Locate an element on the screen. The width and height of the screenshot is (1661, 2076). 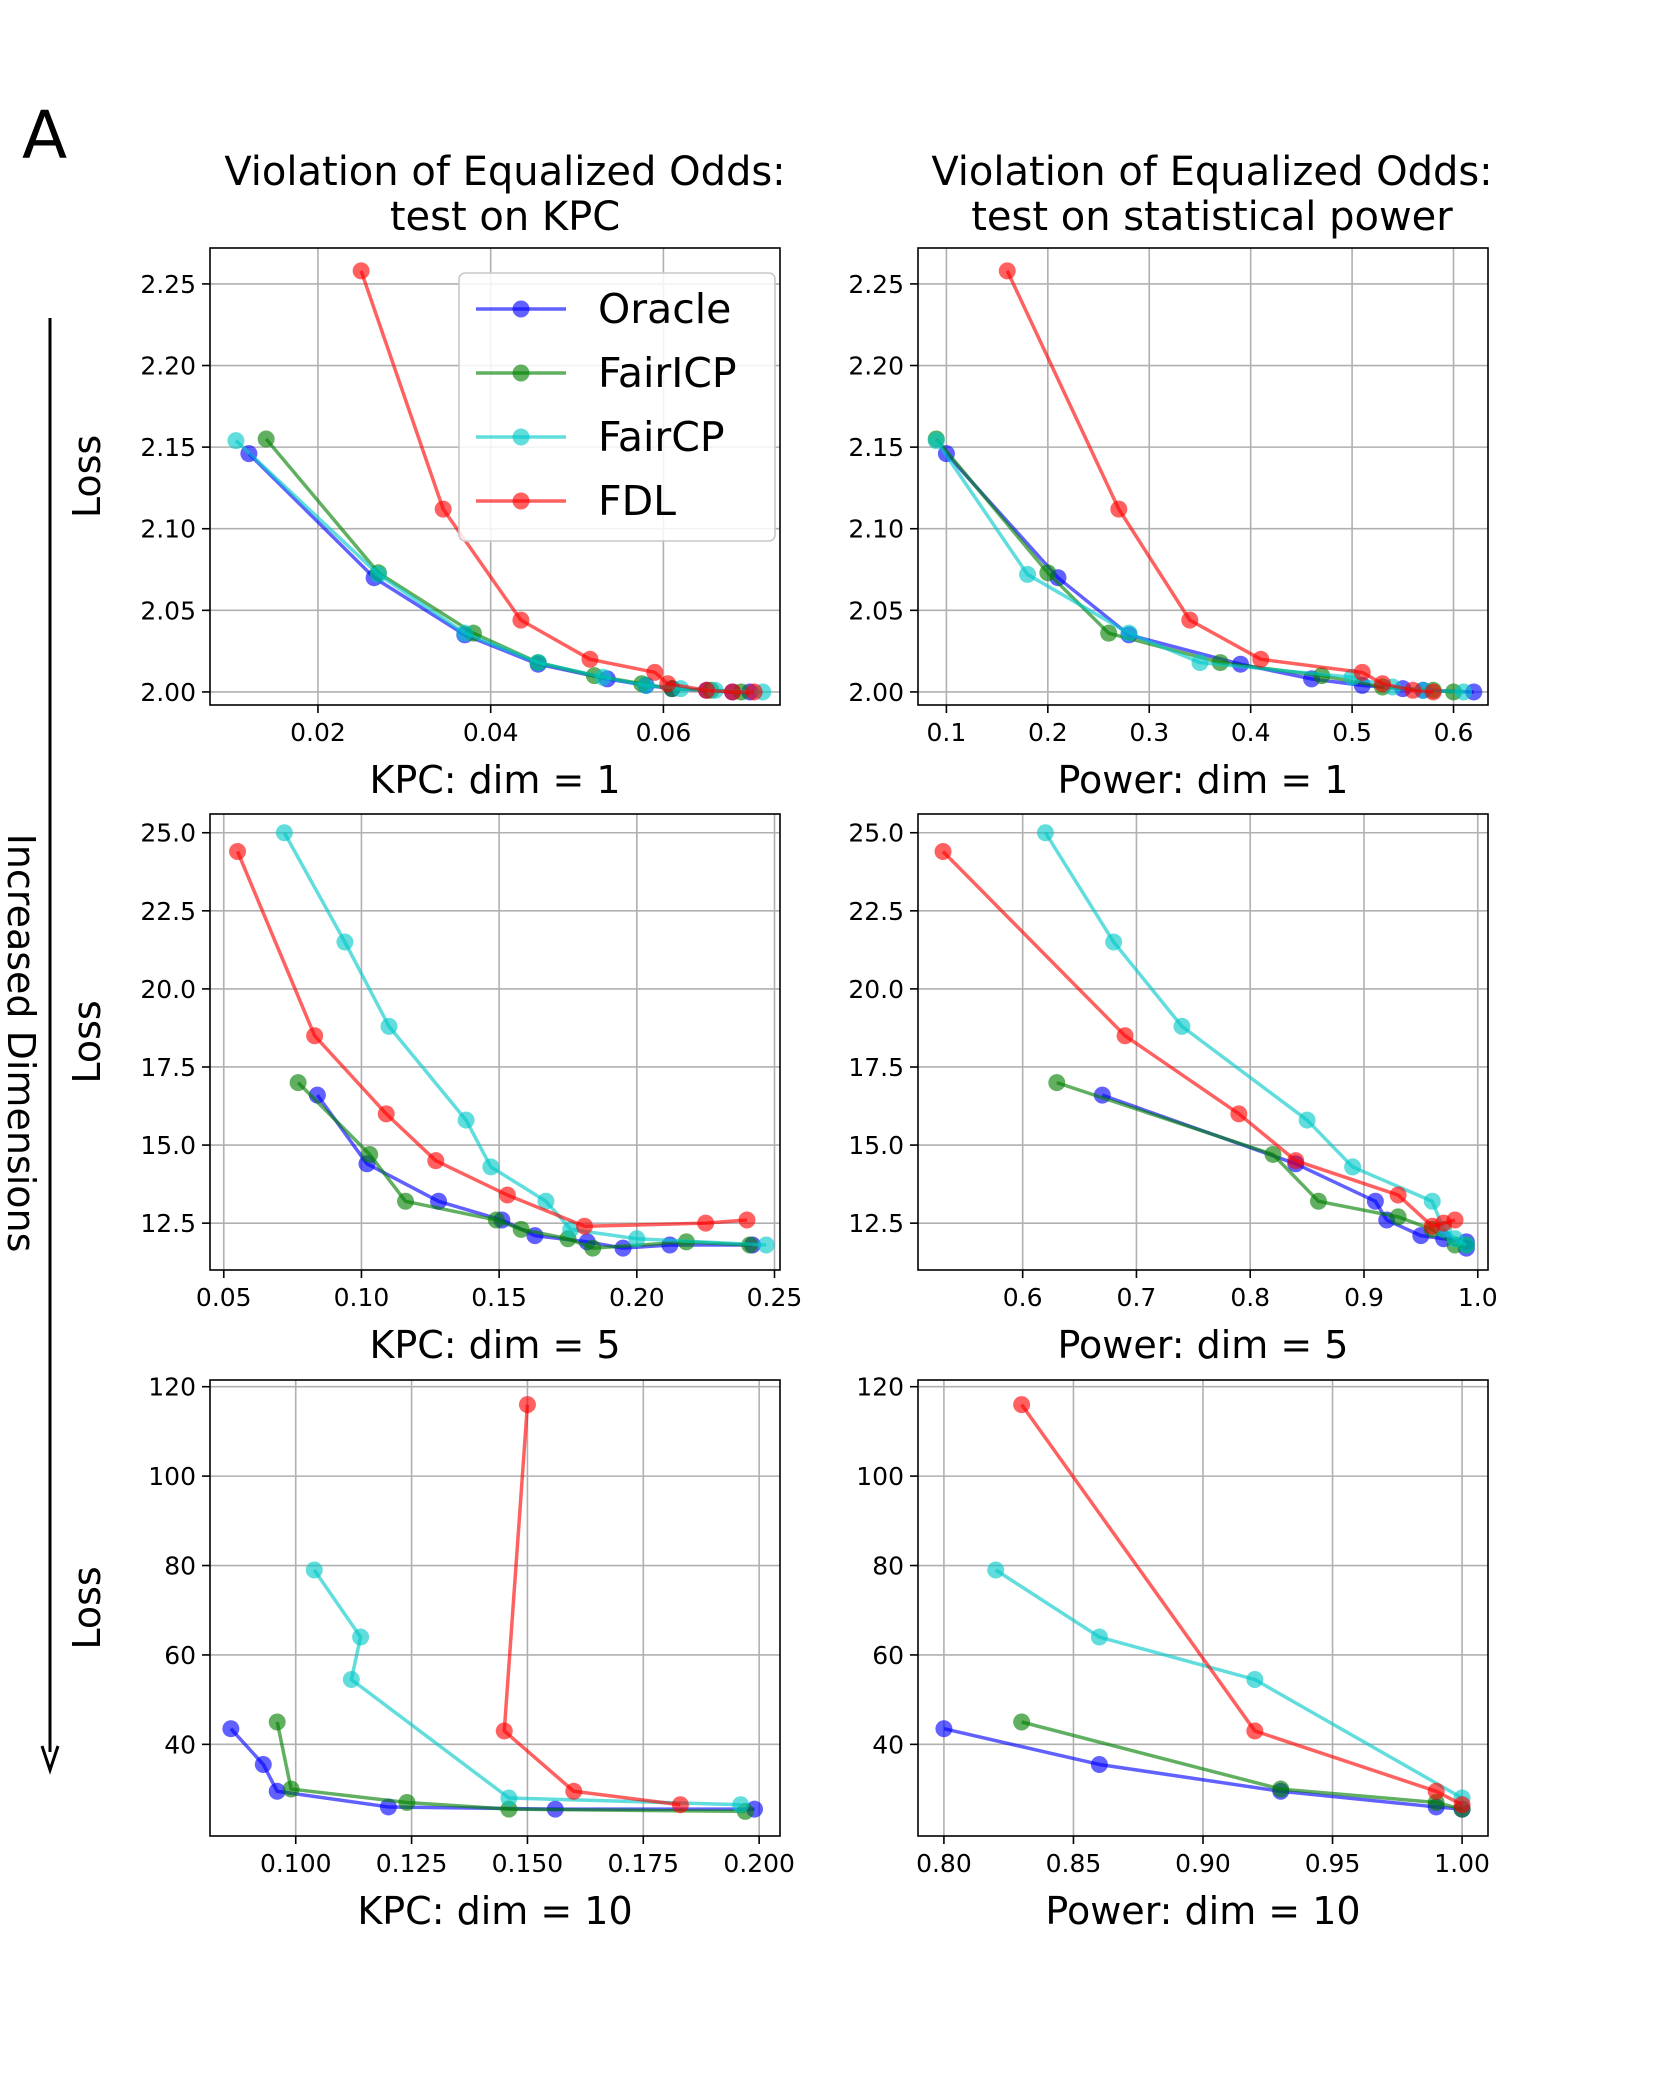
y-tick-label: 25.0 is located at coordinates (168, 833).